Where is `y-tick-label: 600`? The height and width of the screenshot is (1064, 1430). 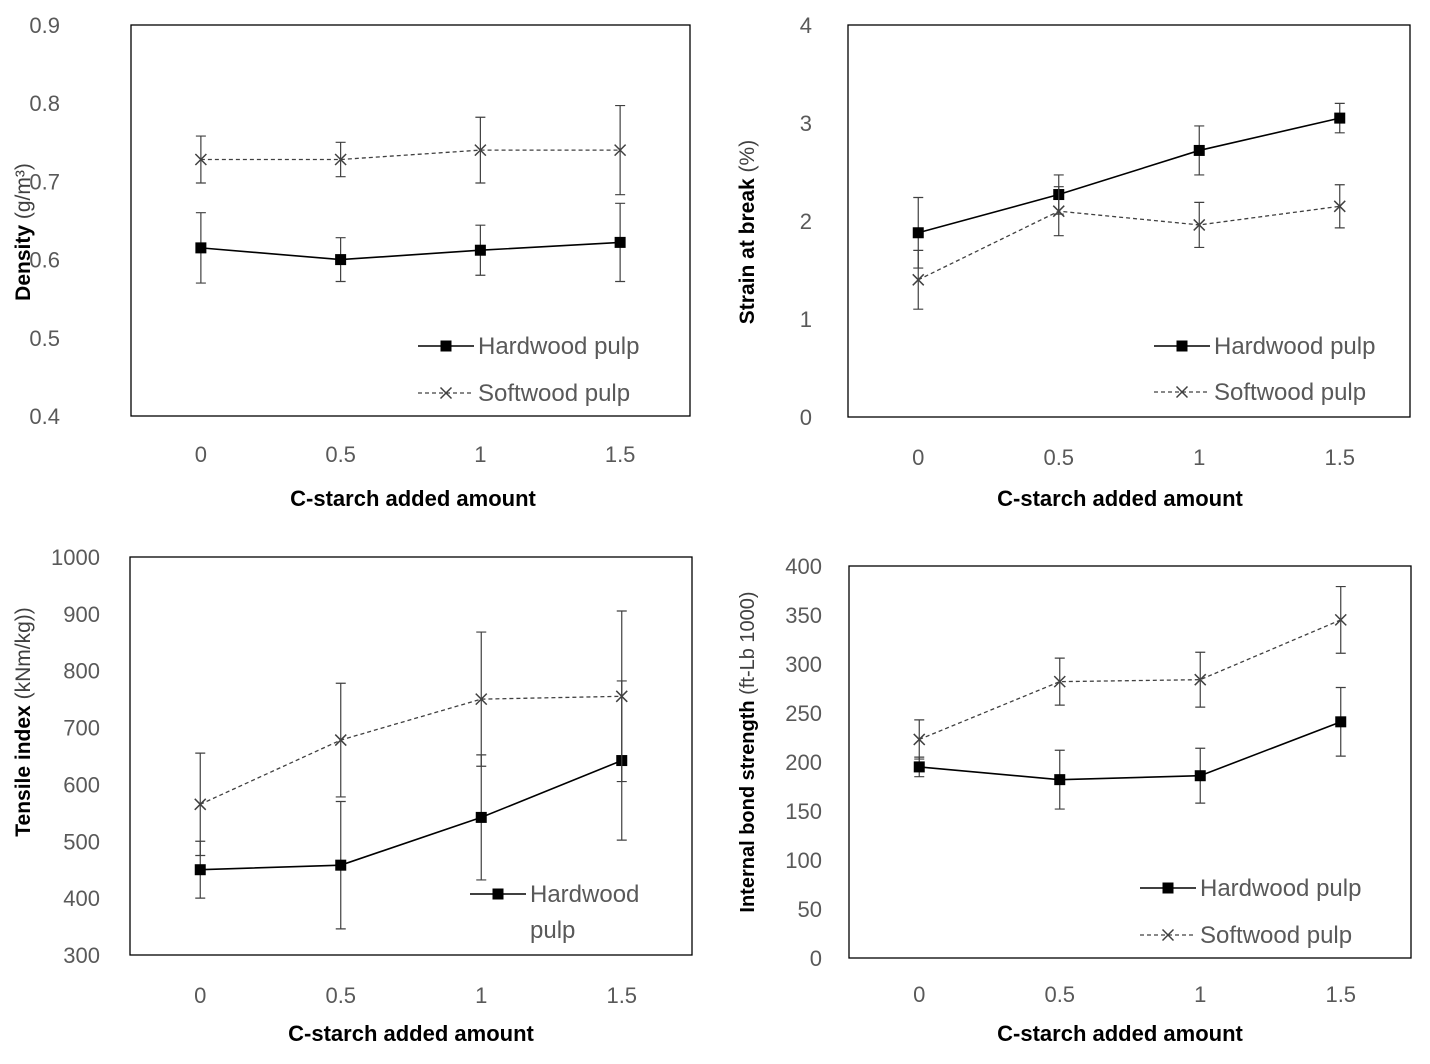
y-tick-label: 600 is located at coordinates (81, 784).